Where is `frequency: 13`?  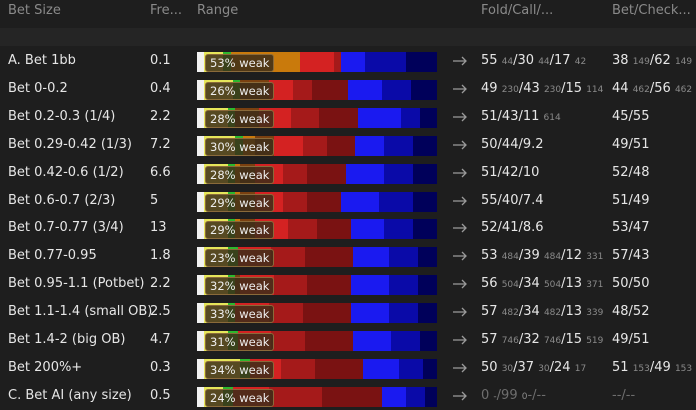
frequency: 13 is located at coordinates (158, 228).